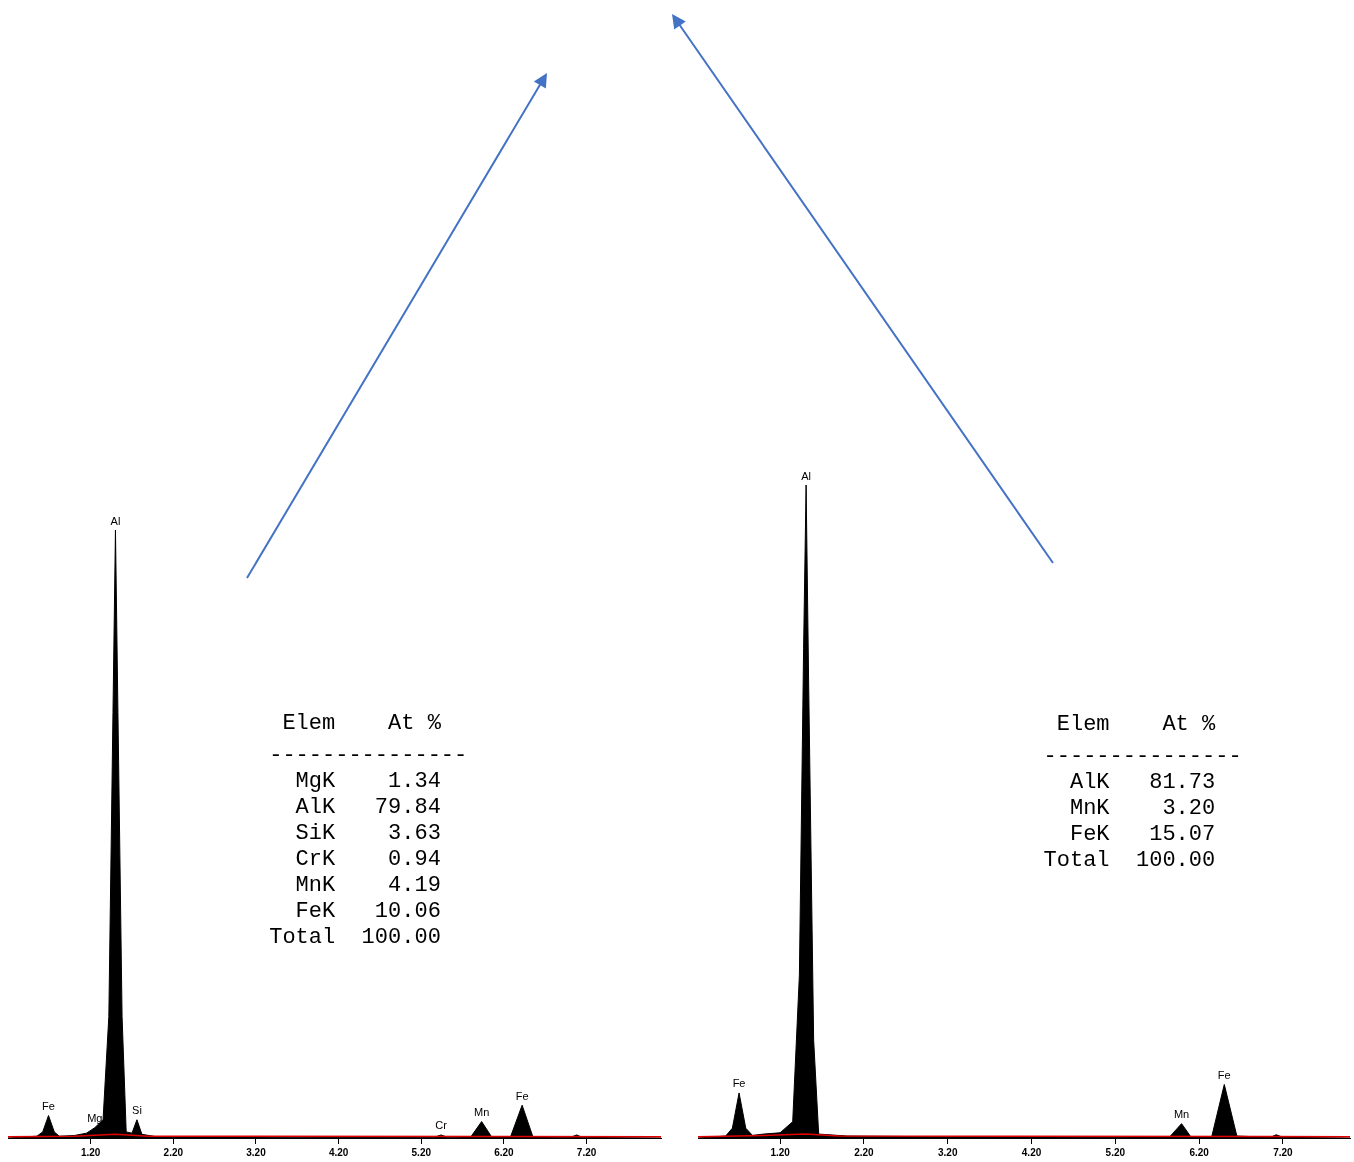 This screenshot has height=1162, width=1354. I want to click on annotation: FeK 15.07, so click(1129, 835).